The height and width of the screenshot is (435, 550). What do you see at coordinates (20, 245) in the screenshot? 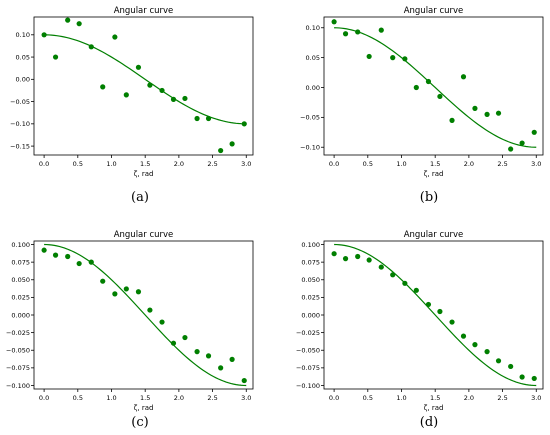
I see `y-tick-label: 0.100` at bounding box center [20, 245].